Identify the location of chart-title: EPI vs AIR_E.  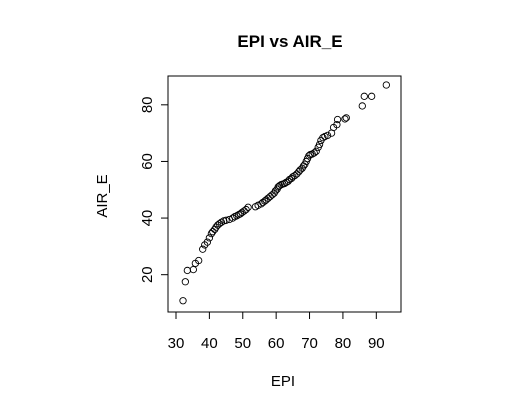
(289, 41).